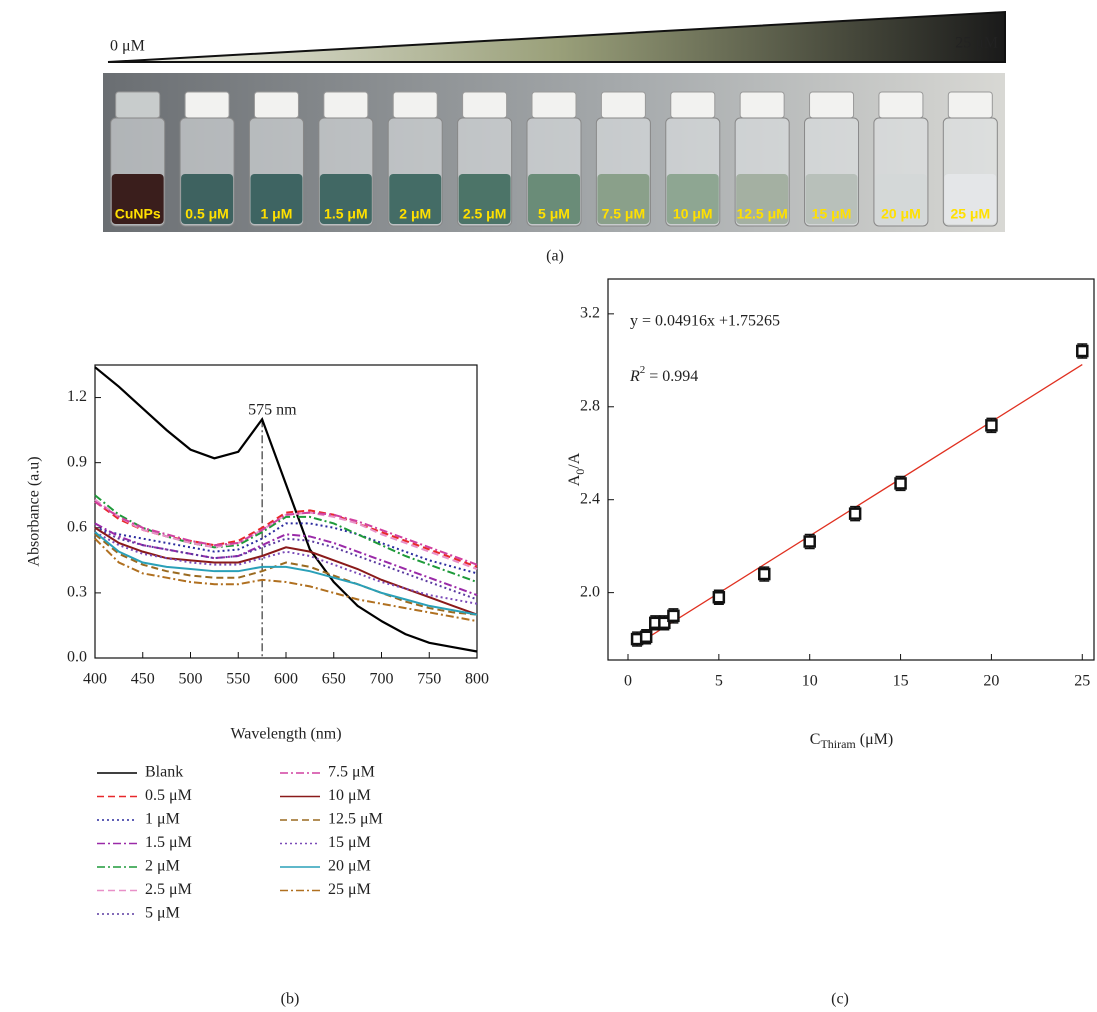  Describe the element at coordinates (349, 842) in the screenshot. I see `legend-label: 15 μM` at that location.